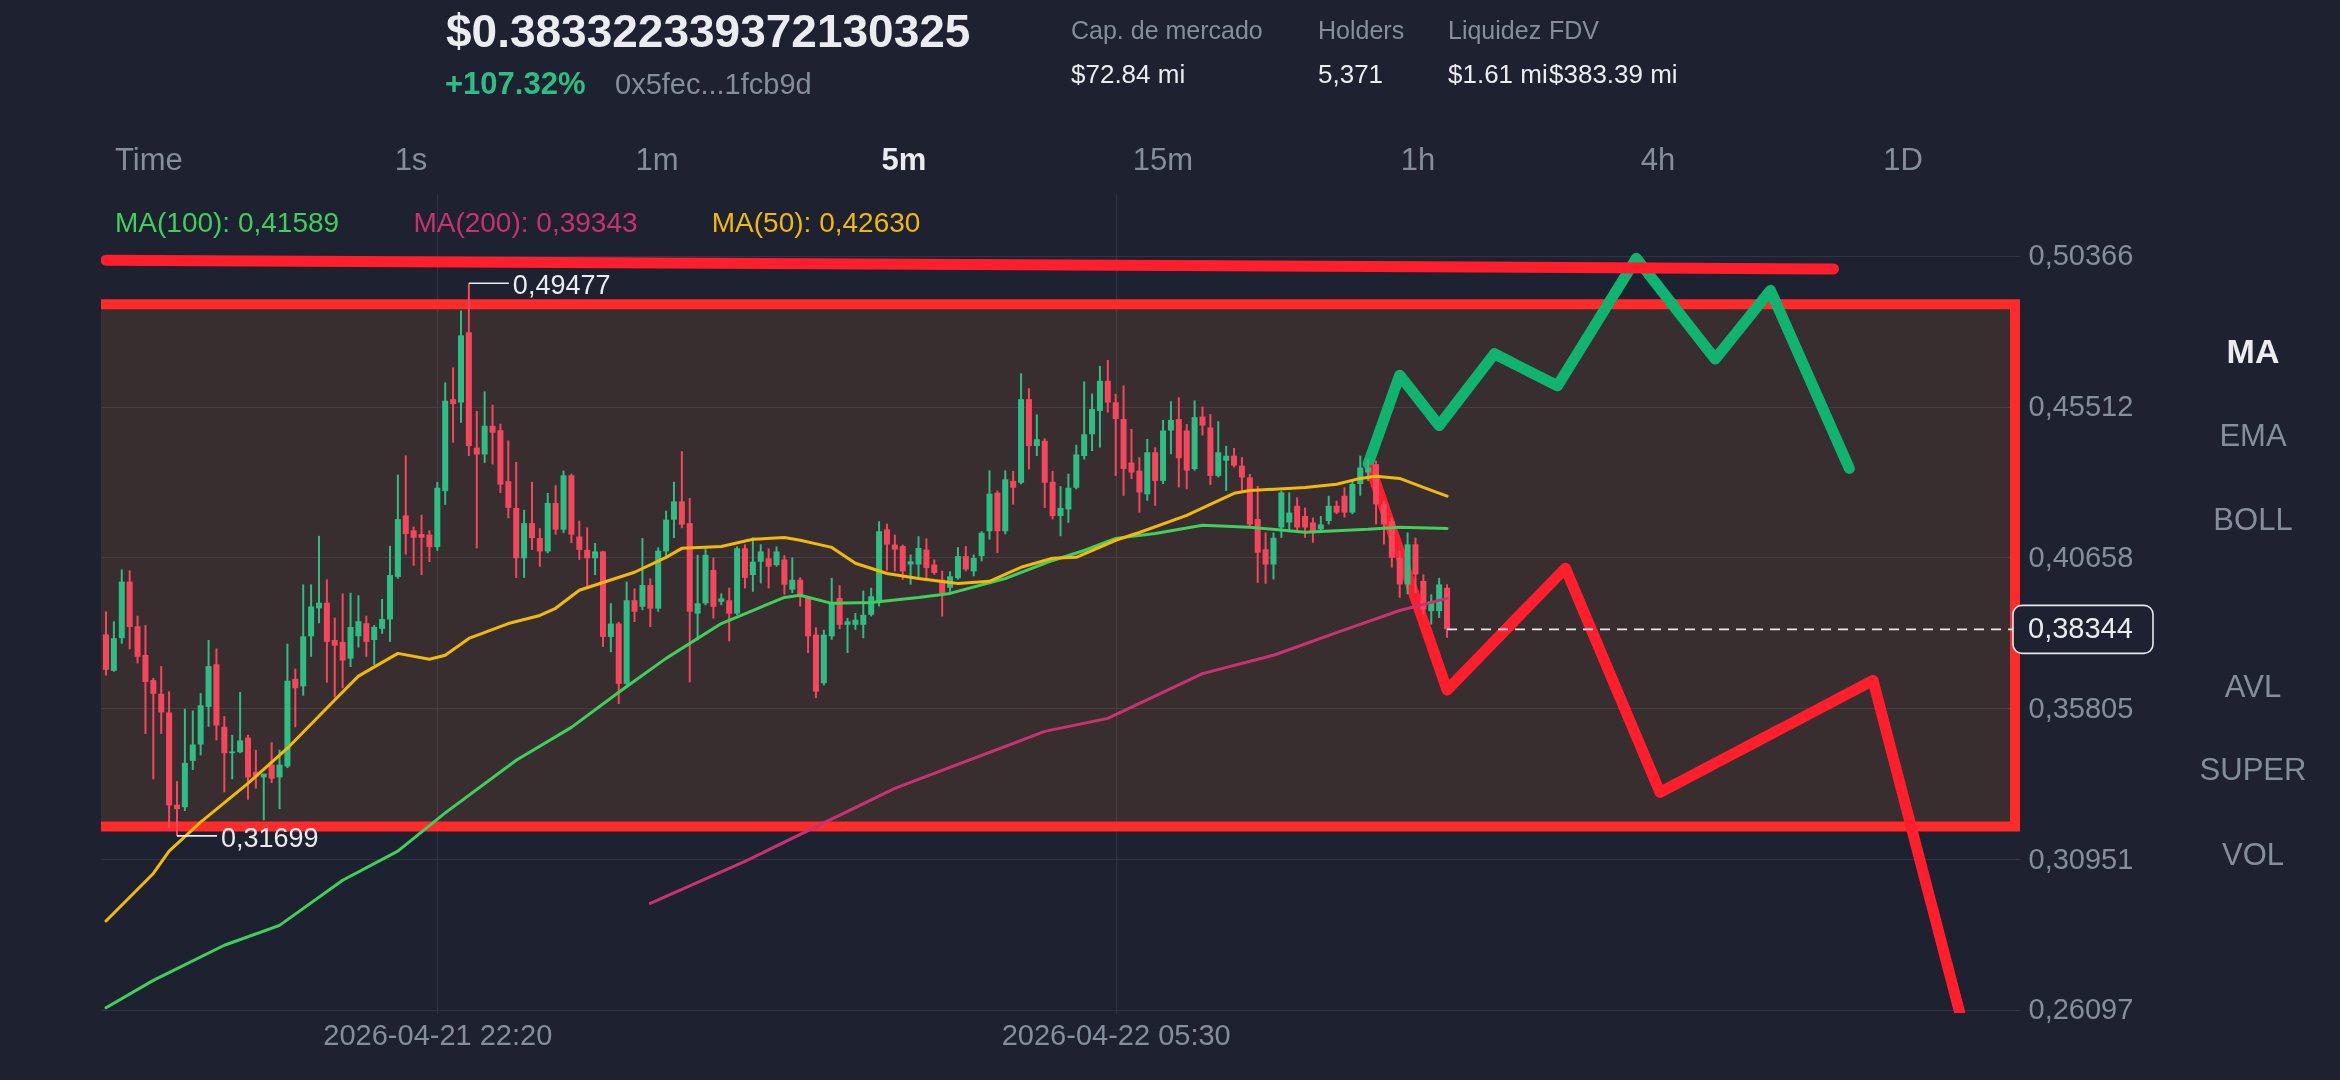  What do you see at coordinates (1361, 30) in the screenshot?
I see `text: Holders` at bounding box center [1361, 30].